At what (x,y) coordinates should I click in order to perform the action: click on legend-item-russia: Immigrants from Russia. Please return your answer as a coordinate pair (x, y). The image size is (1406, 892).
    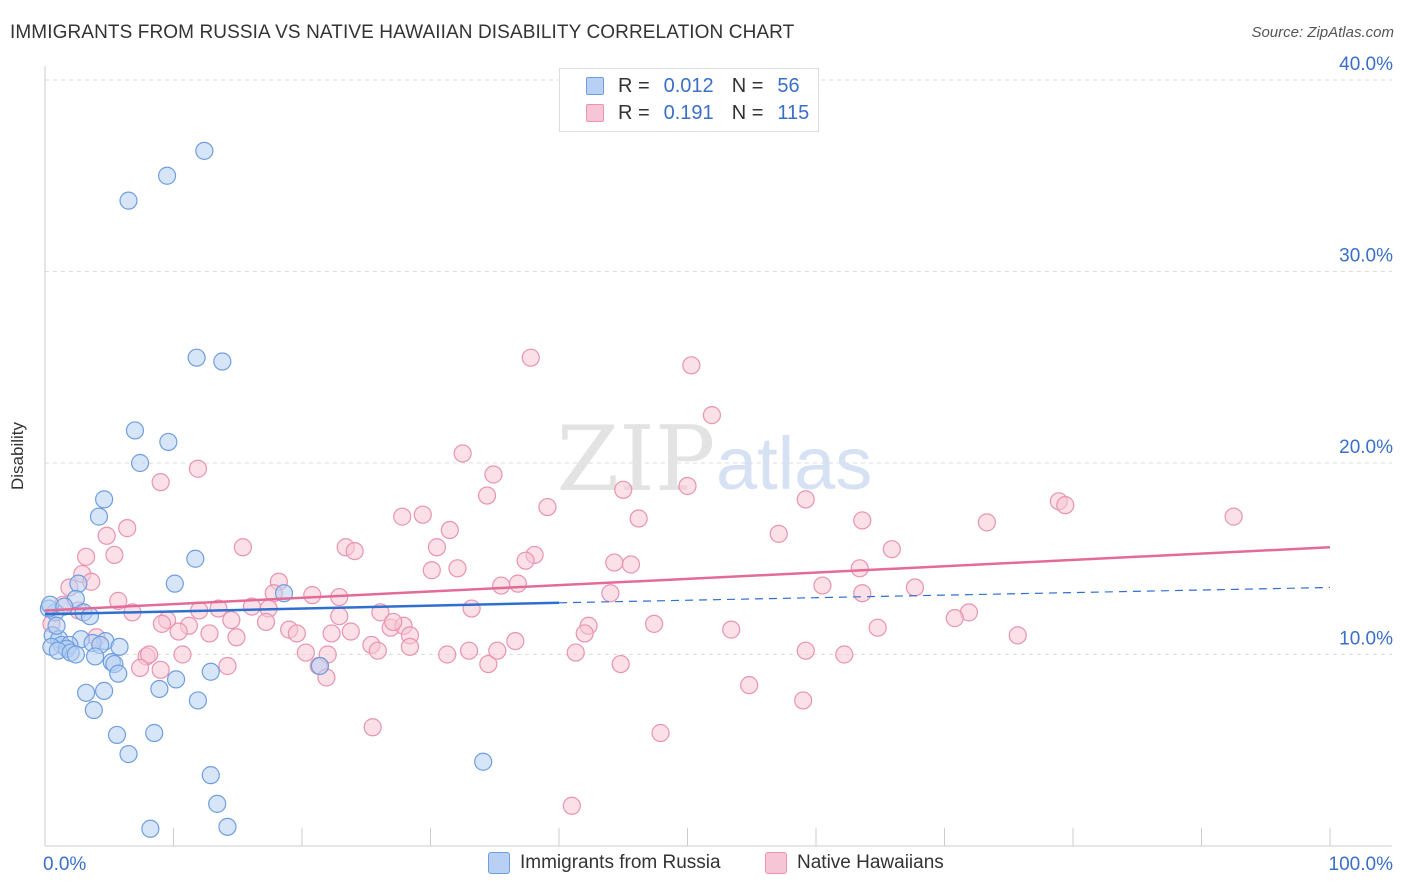
    Looking at the image, I should click on (604, 863).